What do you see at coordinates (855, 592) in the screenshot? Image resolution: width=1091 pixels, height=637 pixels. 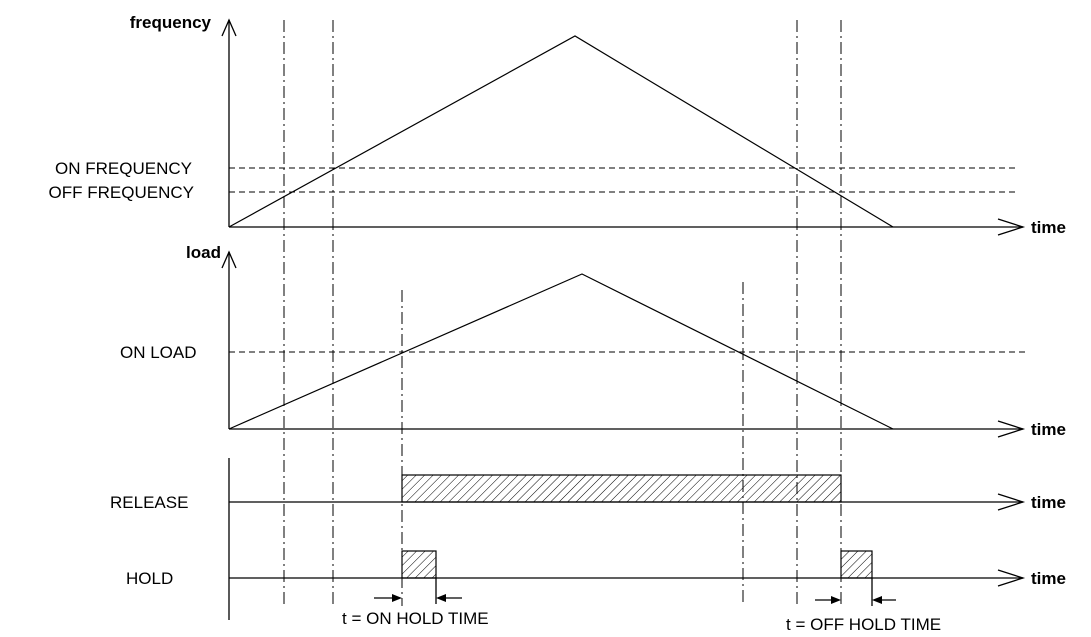 I see `off-hold-time-dimension` at bounding box center [855, 592].